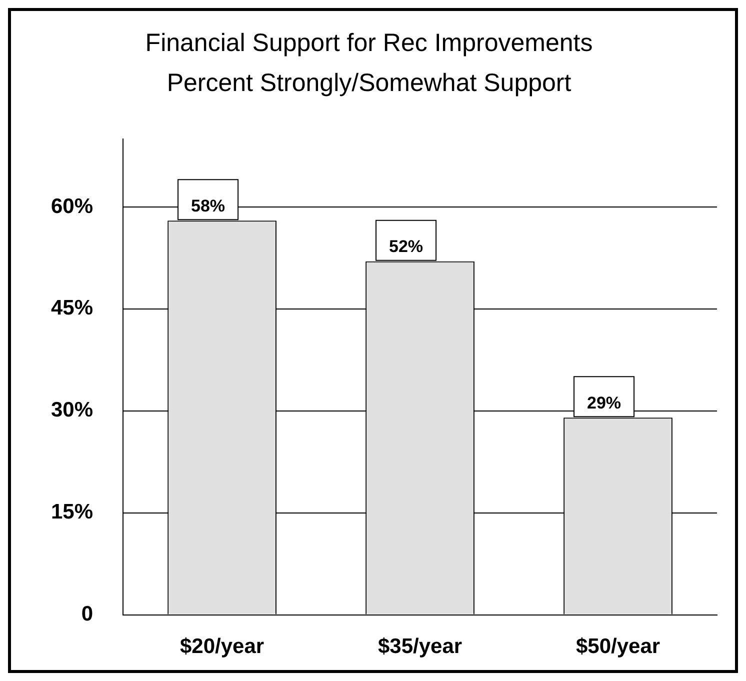 This screenshot has height=681, width=746. What do you see at coordinates (406, 246) in the screenshot?
I see `data-label: 52%` at bounding box center [406, 246].